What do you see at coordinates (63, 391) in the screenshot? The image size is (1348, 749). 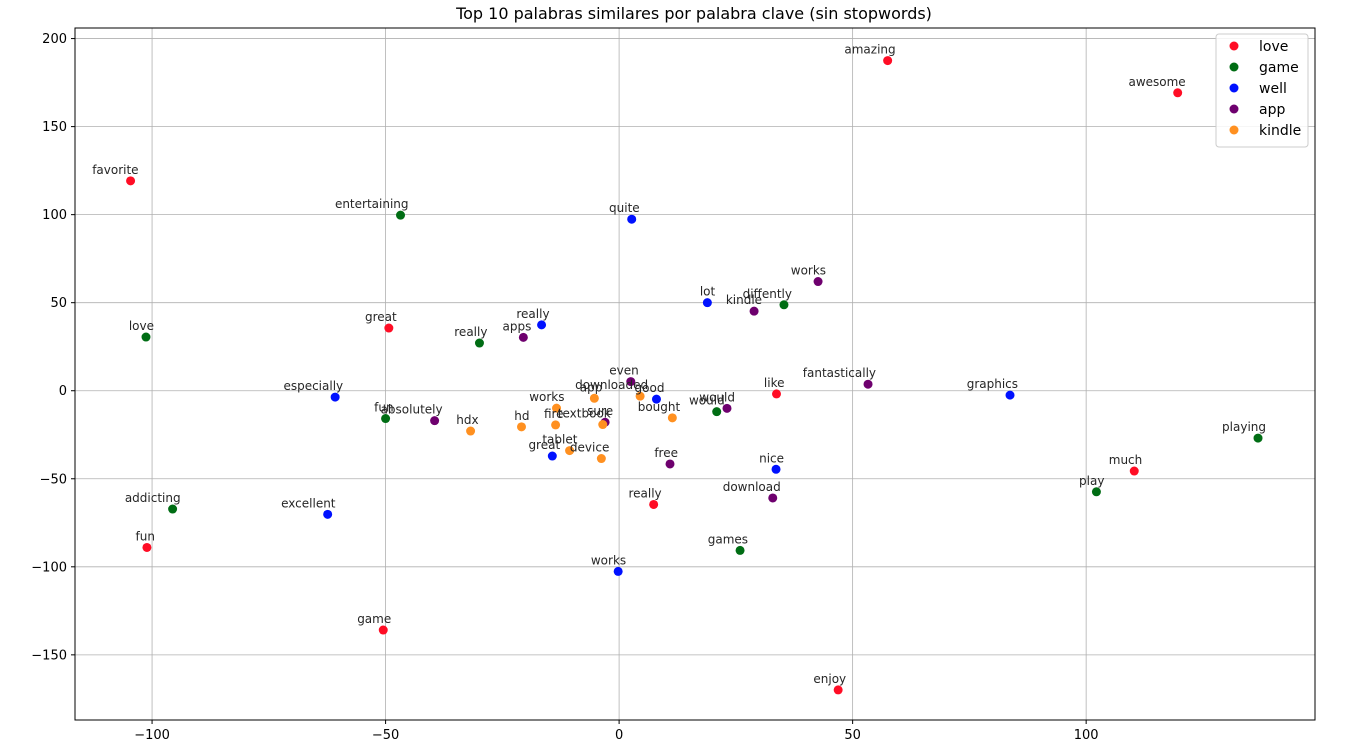 I see `y-tick-label: 0` at bounding box center [63, 391].